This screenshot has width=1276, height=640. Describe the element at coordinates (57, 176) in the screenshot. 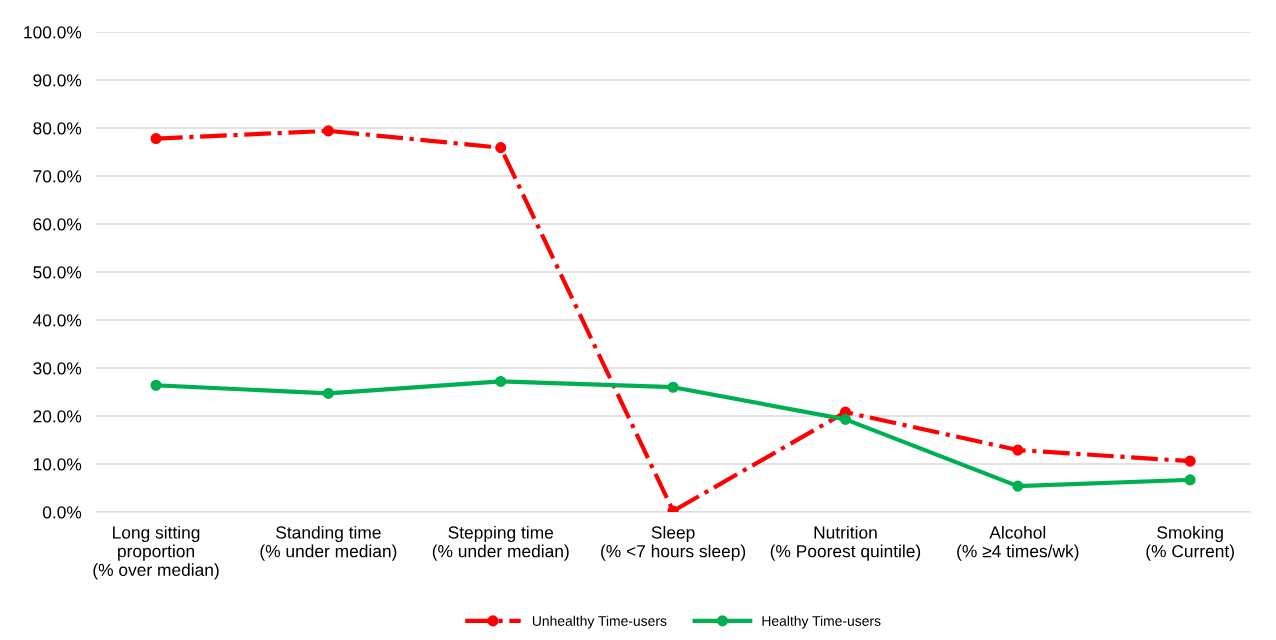

I see `y-tick-label: 70.0%` at that location.